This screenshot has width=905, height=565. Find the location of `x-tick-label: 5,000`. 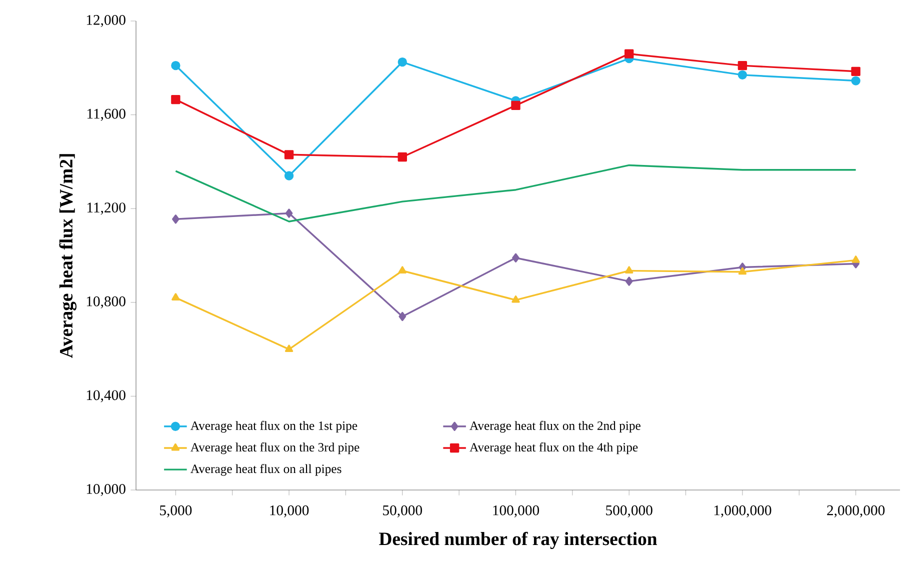

x-tick-label: 5,000 is located at coordinates (176, 511).